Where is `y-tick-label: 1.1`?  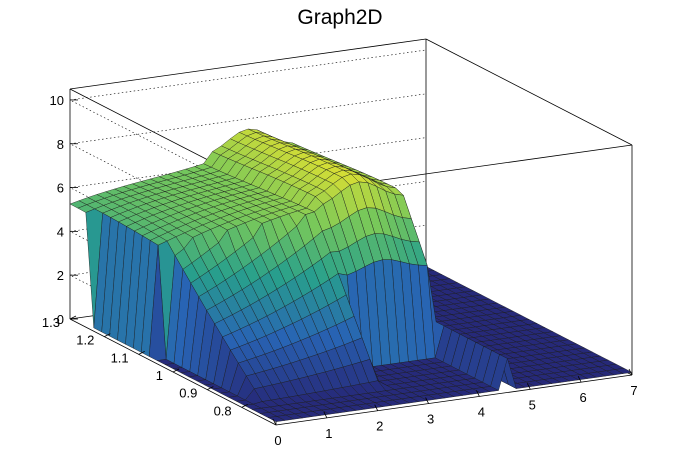 y-tick-label: 1.1 is located at coordinates (120, 357).